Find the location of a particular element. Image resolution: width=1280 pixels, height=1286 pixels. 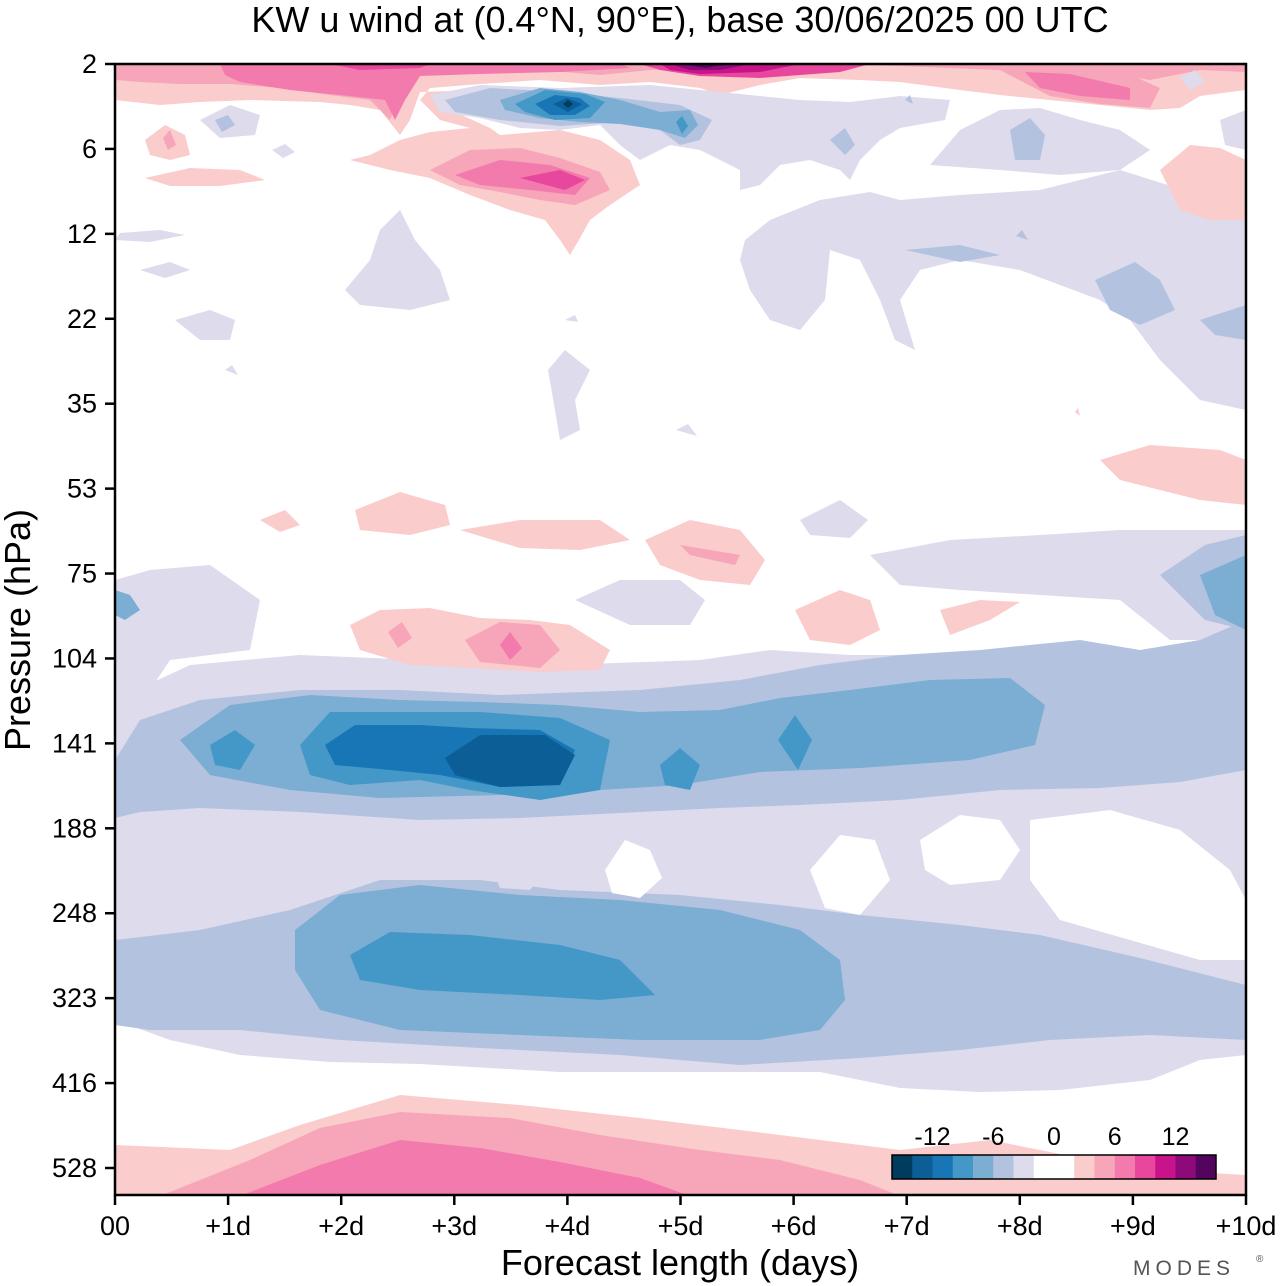

colorbar-tick-label: 0 is located at coordinates (1054, 1137).